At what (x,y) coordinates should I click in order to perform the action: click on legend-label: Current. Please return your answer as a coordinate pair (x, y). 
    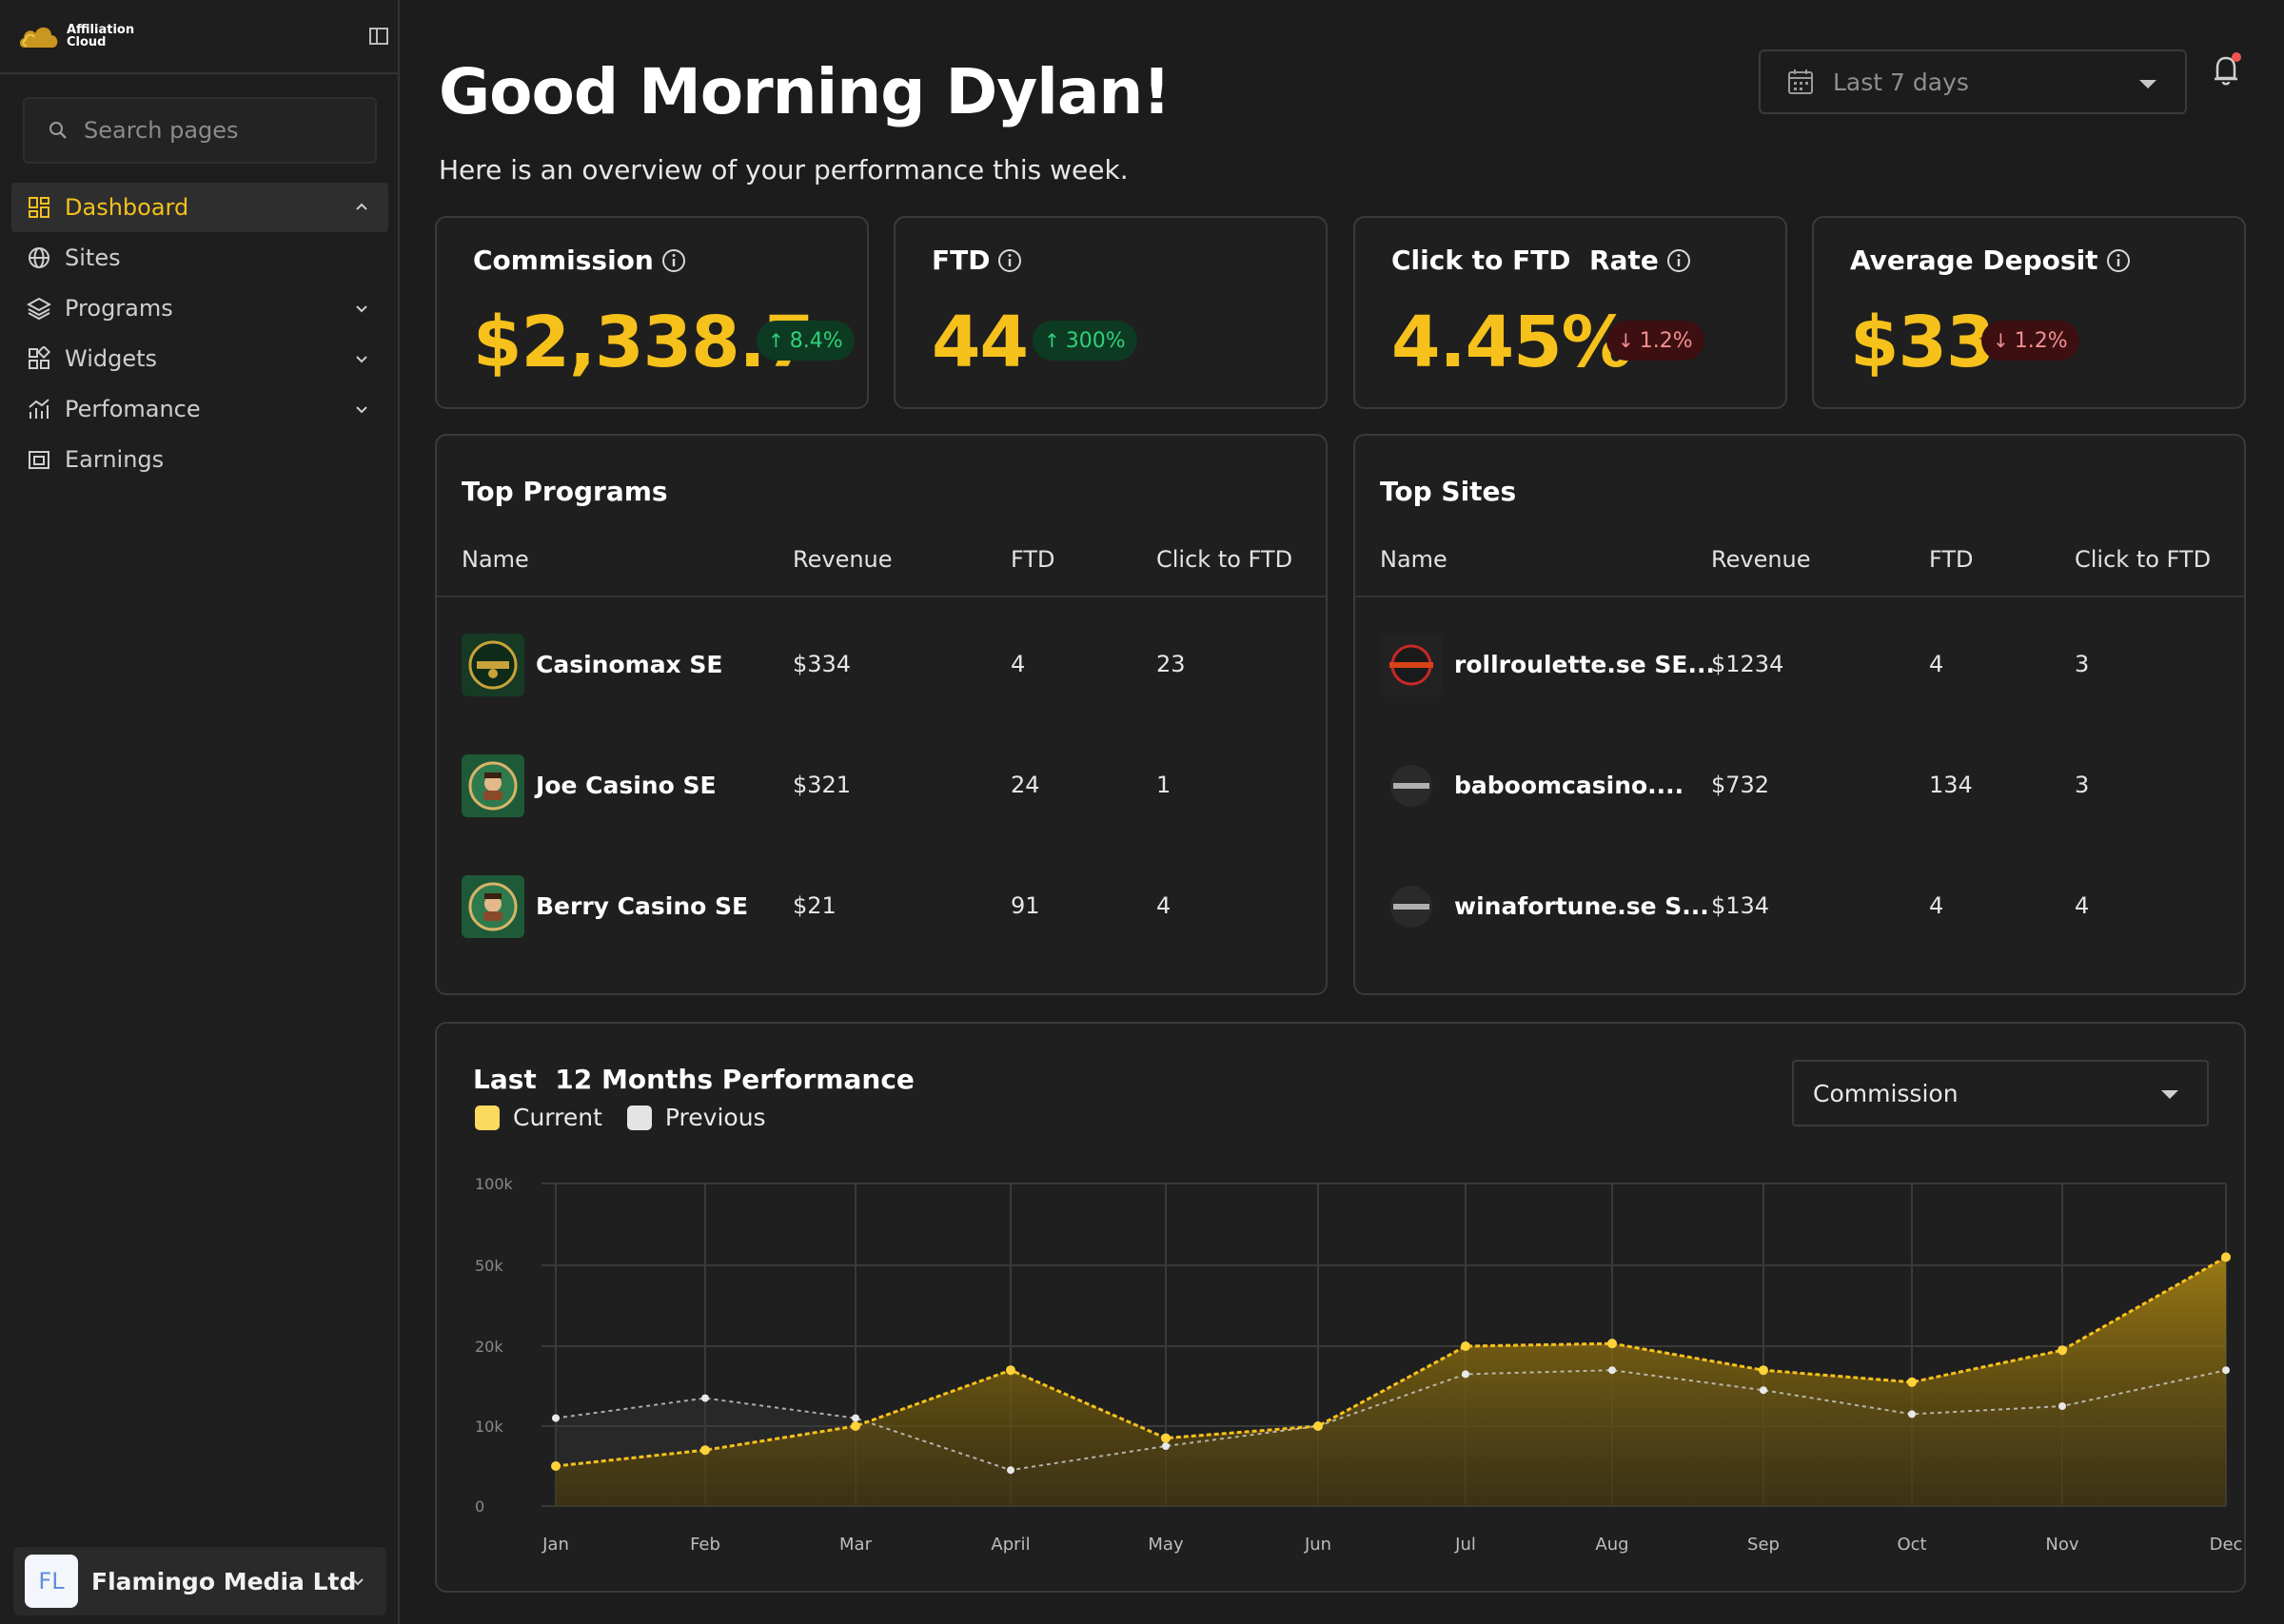
    Looking at the image, I should click on (557, 1117).